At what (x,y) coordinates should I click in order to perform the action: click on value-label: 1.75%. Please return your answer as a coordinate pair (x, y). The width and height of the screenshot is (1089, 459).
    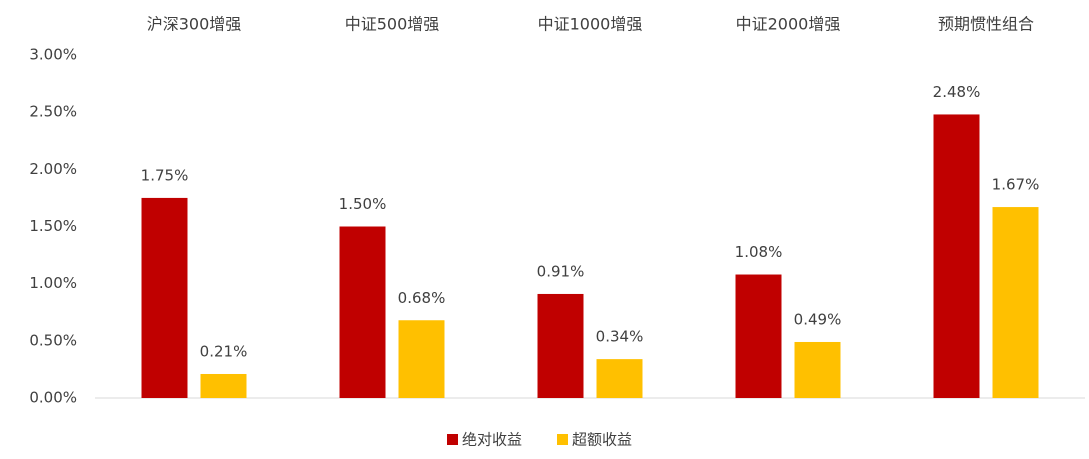
    Looking at the image, I should click on (165, 175).